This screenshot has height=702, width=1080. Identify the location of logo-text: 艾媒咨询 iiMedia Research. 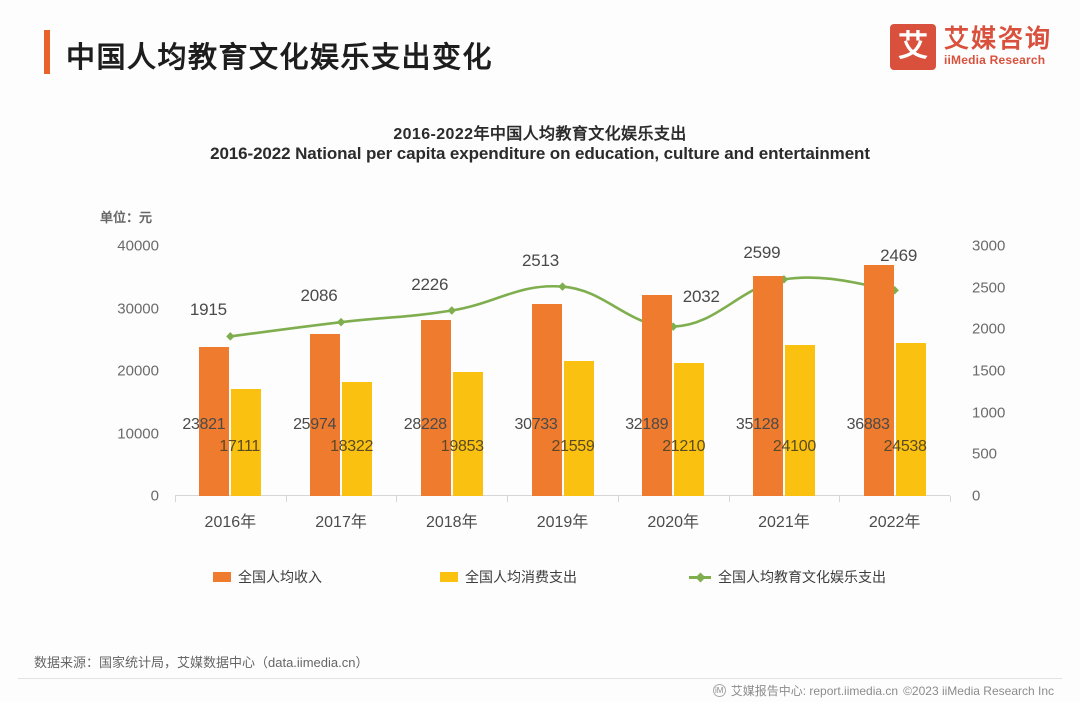
(997, 46).